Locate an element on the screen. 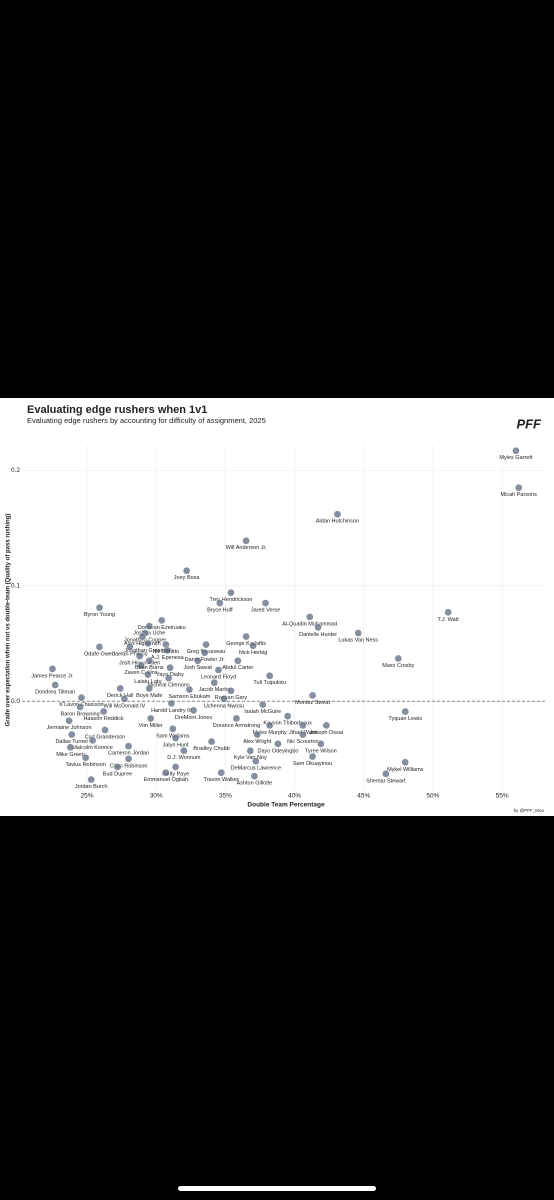 This screenshot has height=1200, width=554. point-label: Myles Garrett is located at coordinates (515, 458).